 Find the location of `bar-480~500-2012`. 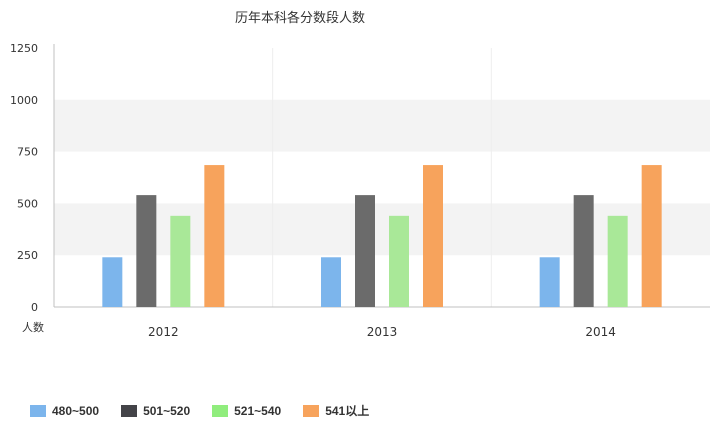

bar-480~500-2012 is located at coordinates (112, 282).